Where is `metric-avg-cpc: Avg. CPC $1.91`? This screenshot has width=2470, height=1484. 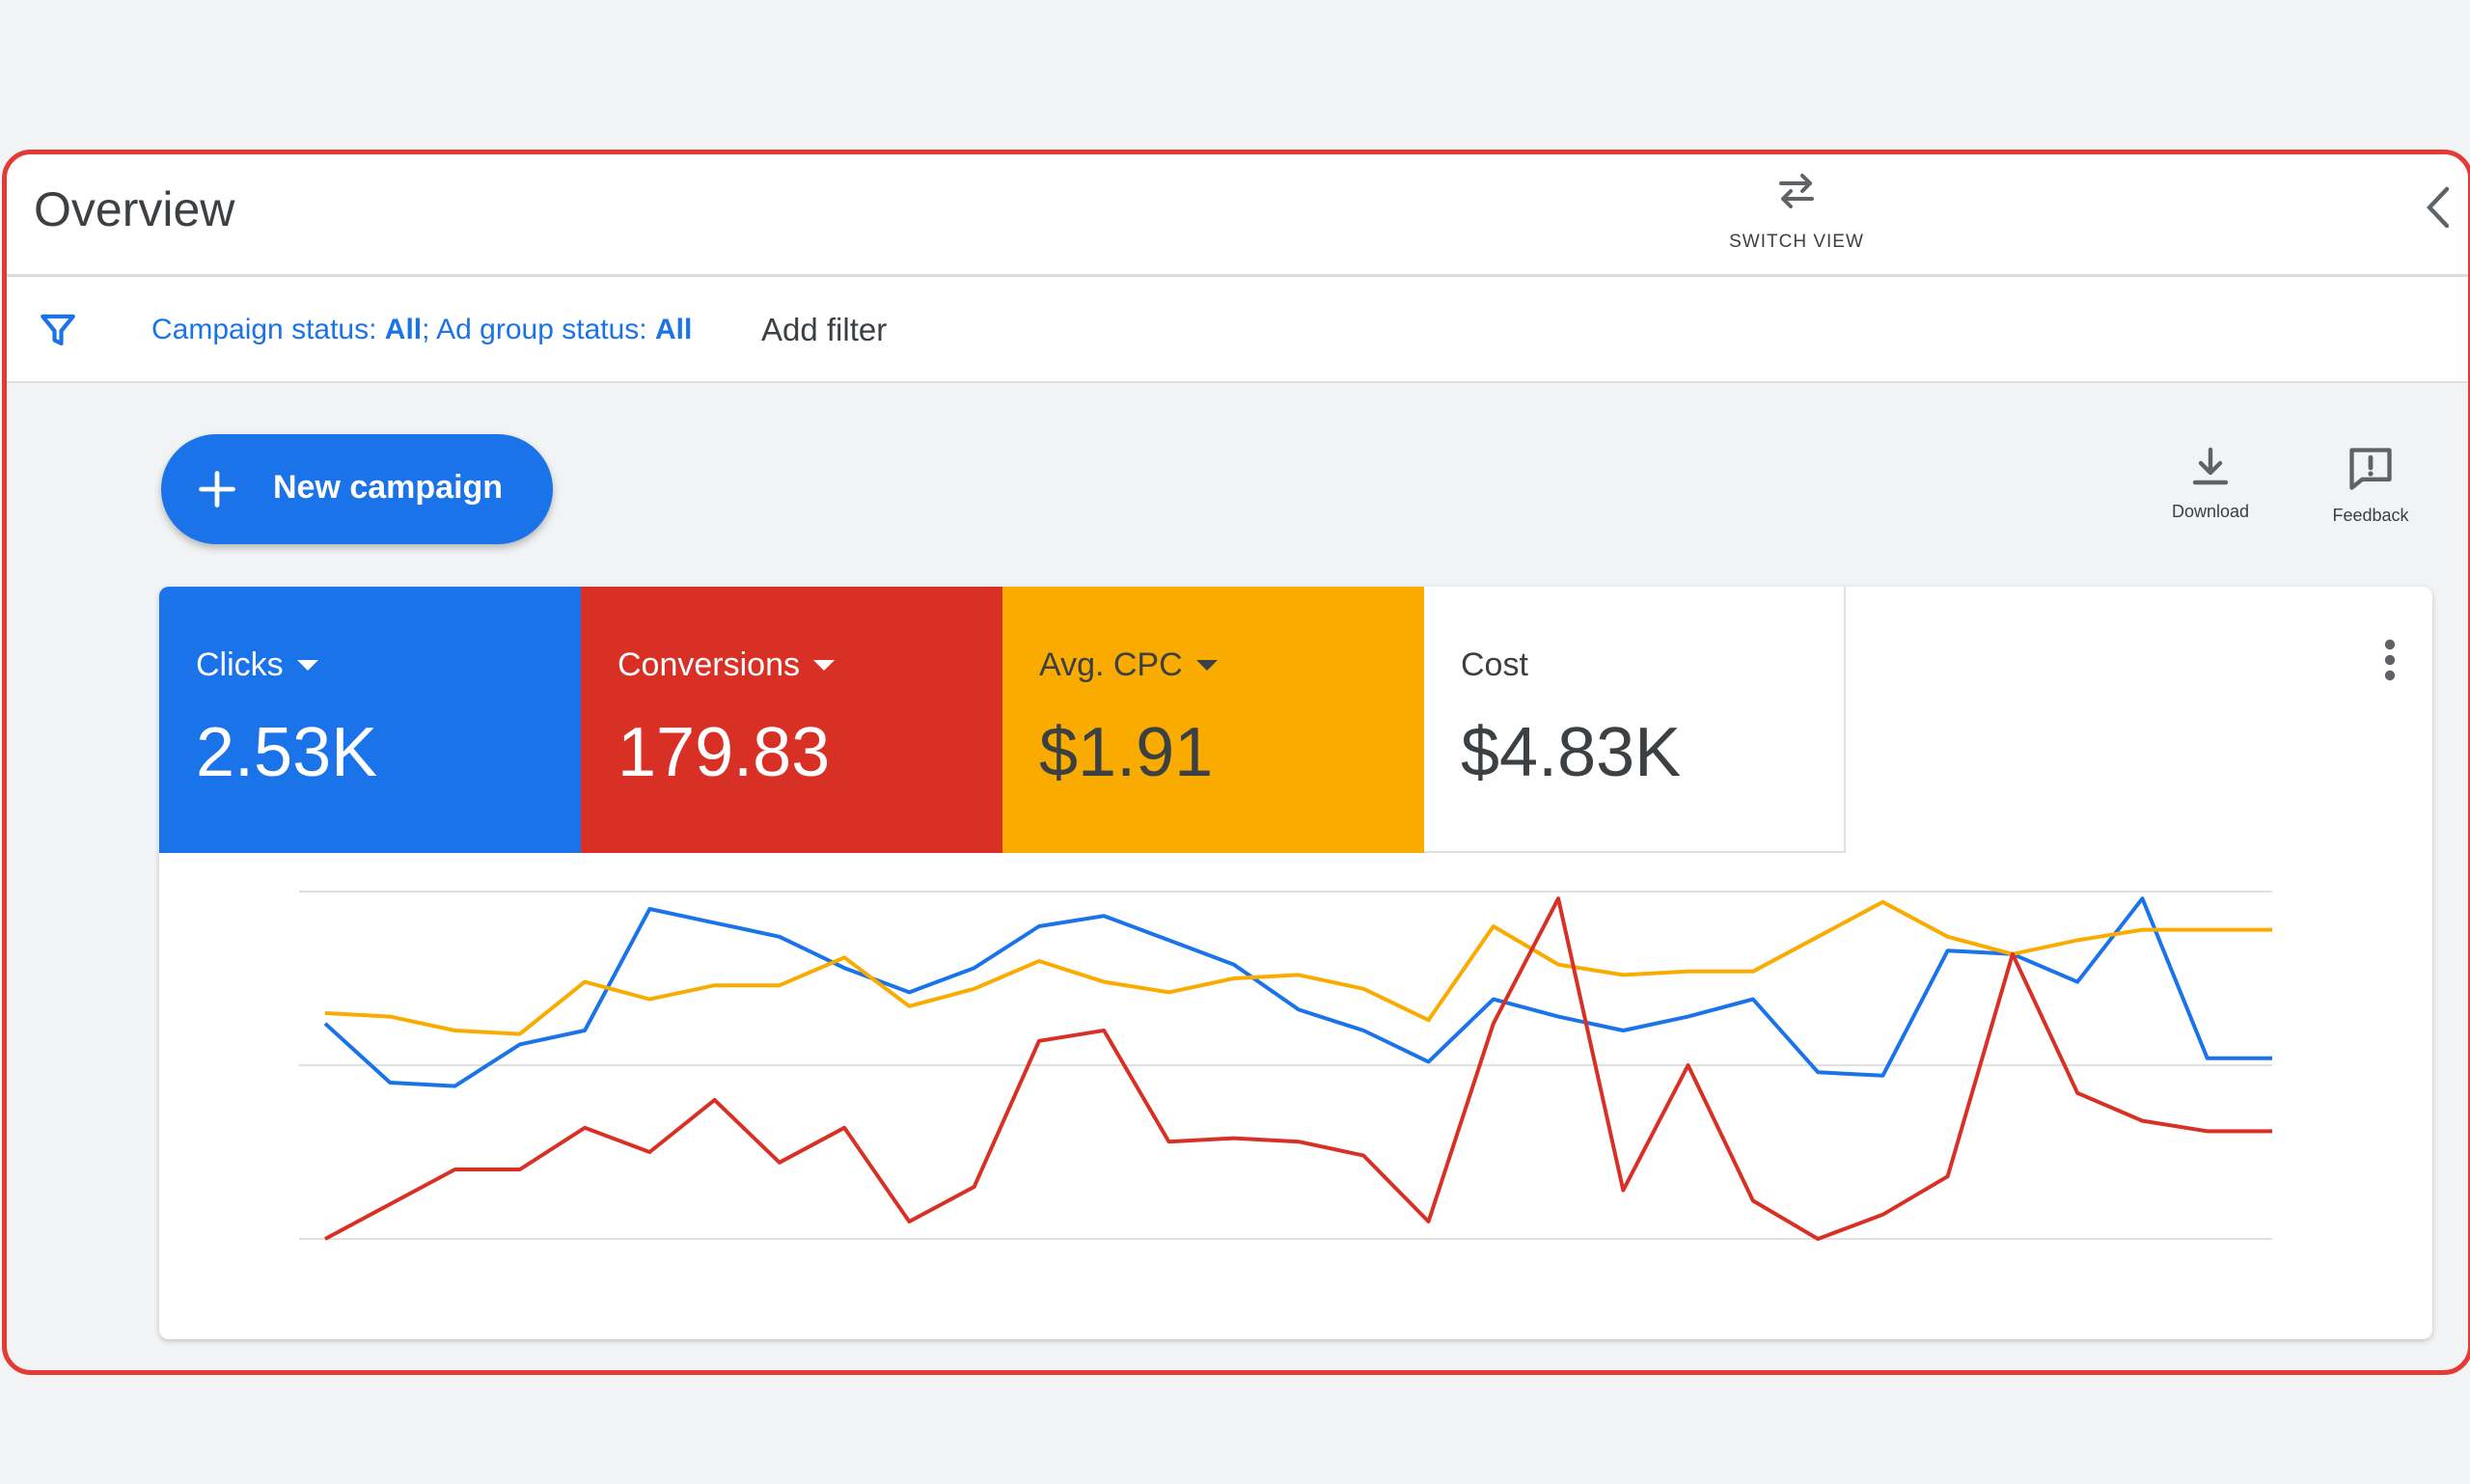
metric-avg-cpc: Avg. CPC $1.91 is located at coordinates (1213, 720).